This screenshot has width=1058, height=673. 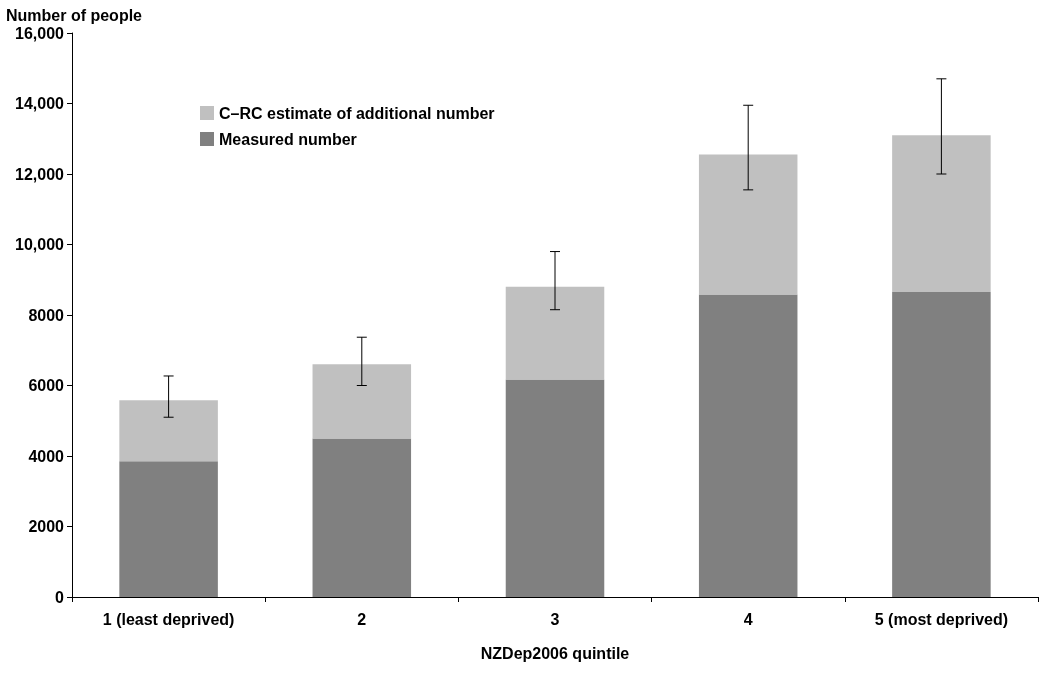 What do you see at coordinates (362, 619) in the screenshot?
I see `x-tick-label: 2` at bounding box center [362, 619].